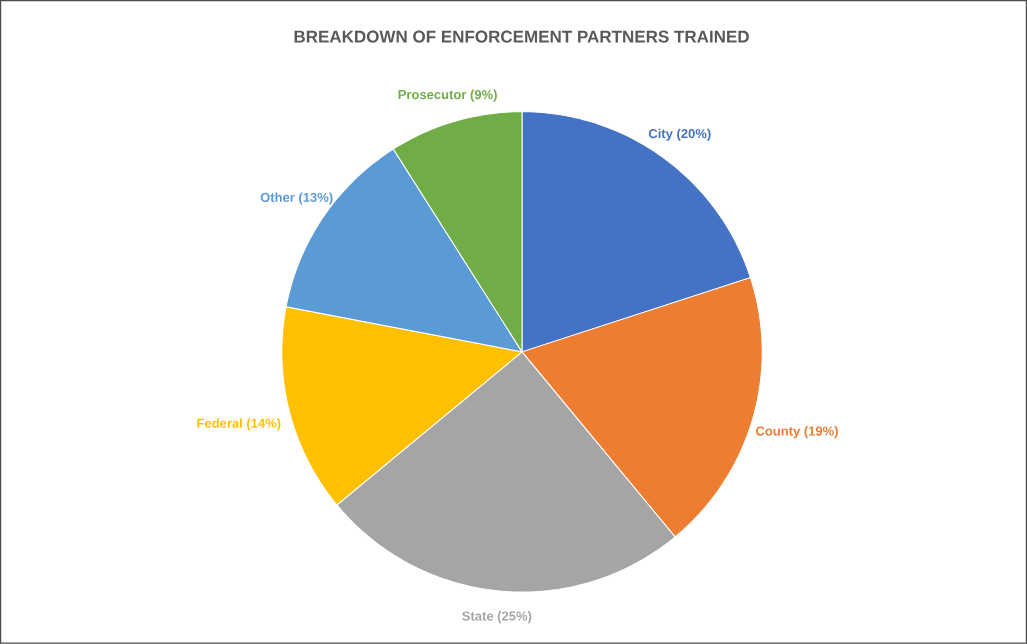 Image resolution: width=1027 pixels, height=644 pixels. Describe the element at coordinates (239, 424) in the screenshot. I see `slice-label: Federal (14%)` at that location.